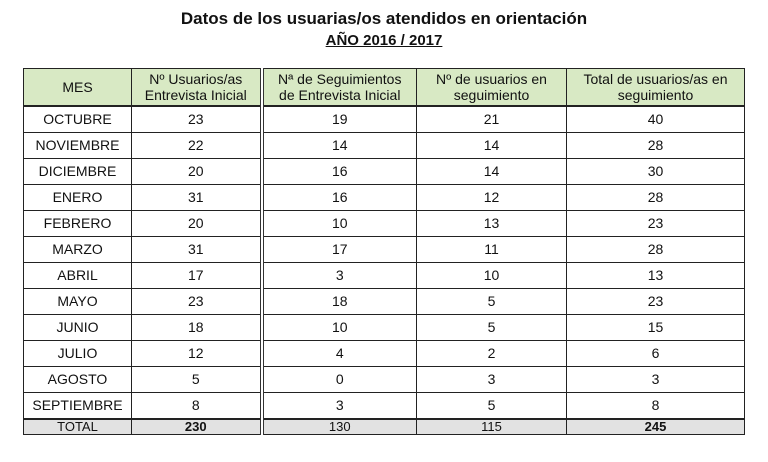  Describe the element at coordinates (338, 301) in the screenshot. I see `seguimientos-cell: 18` at that location.